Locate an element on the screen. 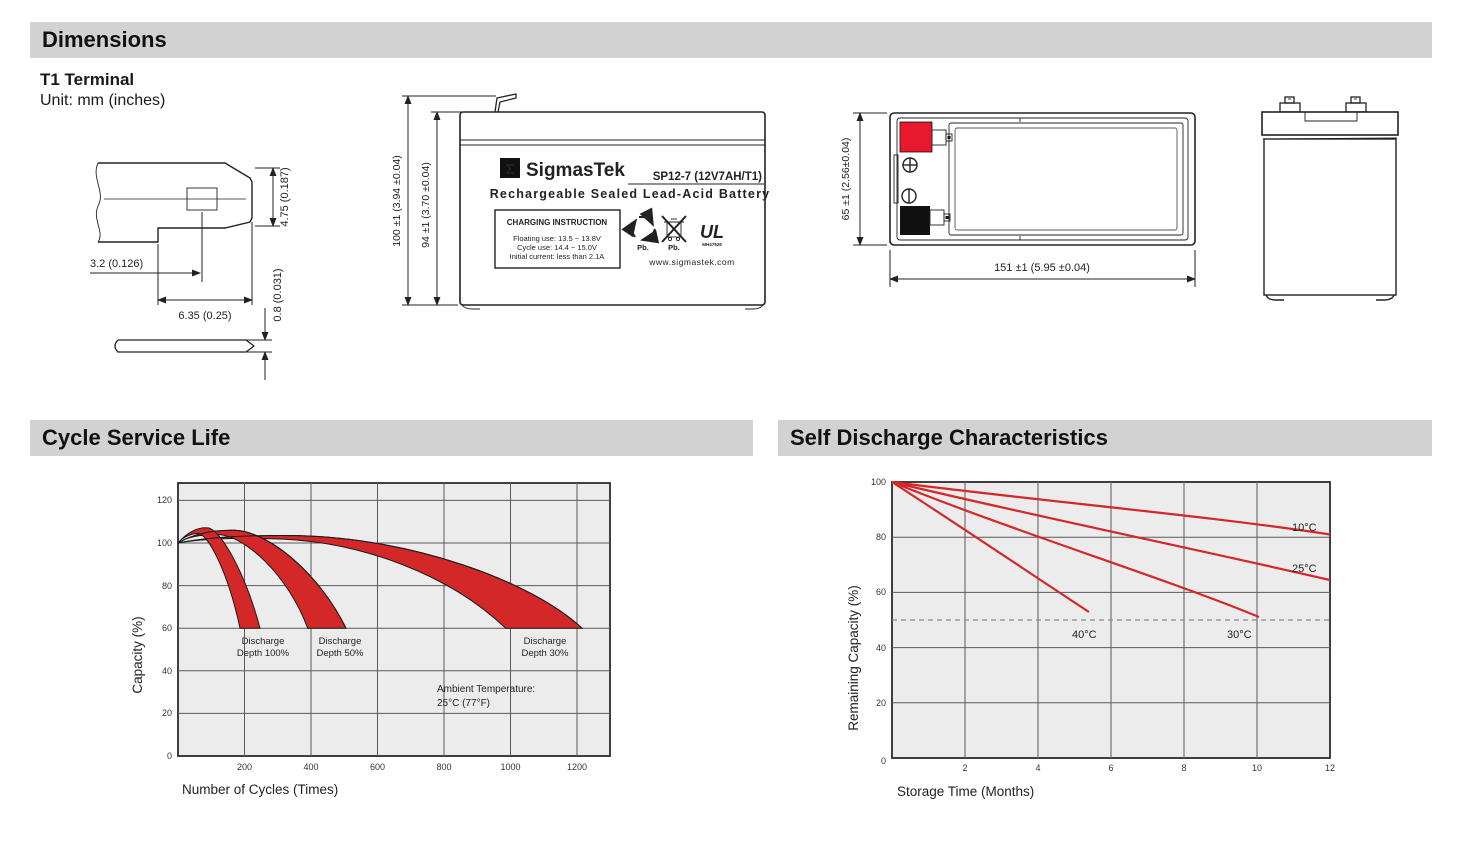 This screenshot has width=1460, height=857. series-label-10c: 10°C is located at coordinates (1304, 528).